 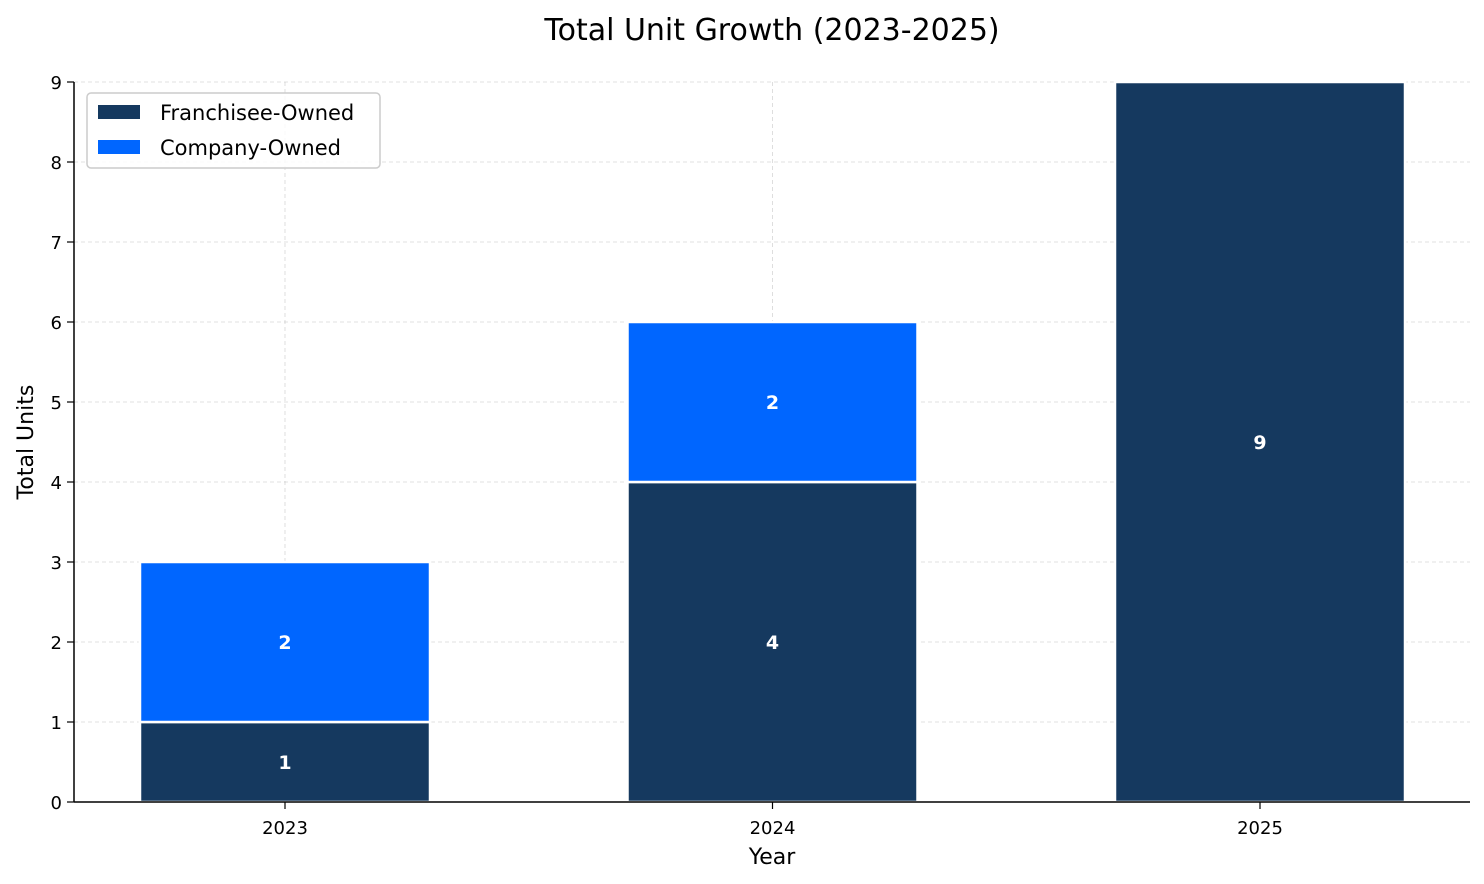 What do you see at coordinates (56, 723) in the screenshot?
I see `y-tick-label: 1` at bounding box center [56, 723].